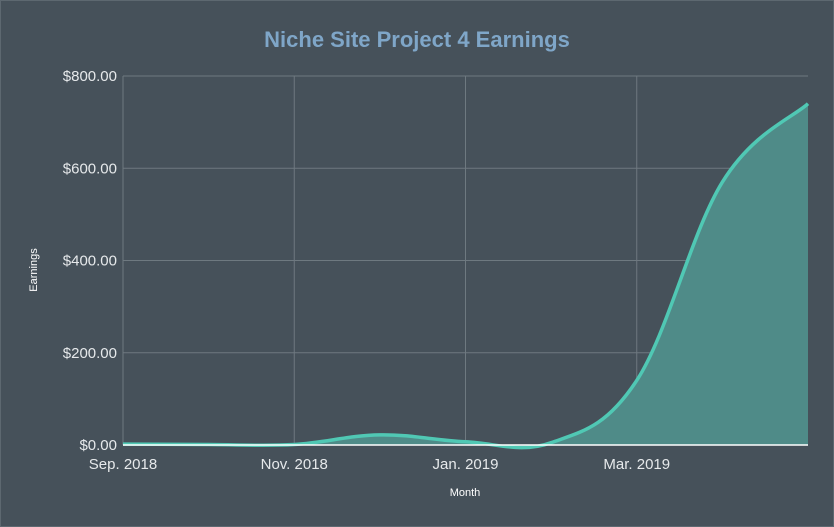 The height and width of the screenshot is (527, 834). What do you see at coordinates (636, 464) in the screenshot?
I see `x-tick-label: Mar. 2019` at bounding box center [636, 464].